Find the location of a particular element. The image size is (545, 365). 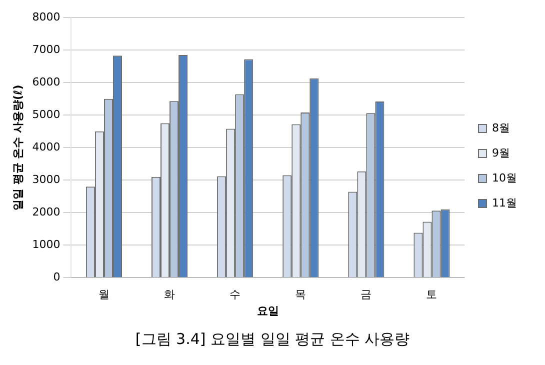

legend-label: 9월 is located at coordinates (501, 153).